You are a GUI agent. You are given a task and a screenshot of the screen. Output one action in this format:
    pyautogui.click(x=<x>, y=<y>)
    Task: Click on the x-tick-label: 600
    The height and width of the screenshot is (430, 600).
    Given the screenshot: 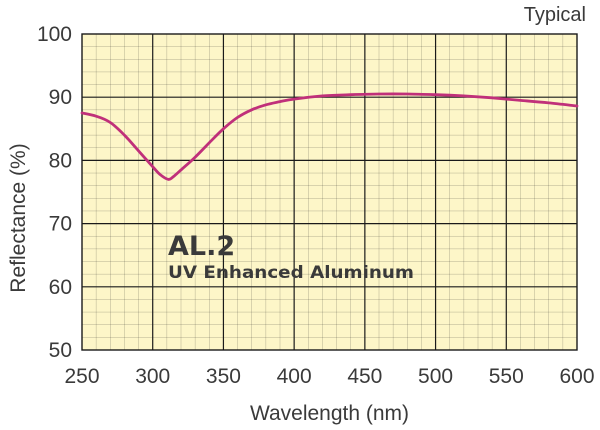 What is the action you would take?
    pyautogui.click(x=576, y=376)
    